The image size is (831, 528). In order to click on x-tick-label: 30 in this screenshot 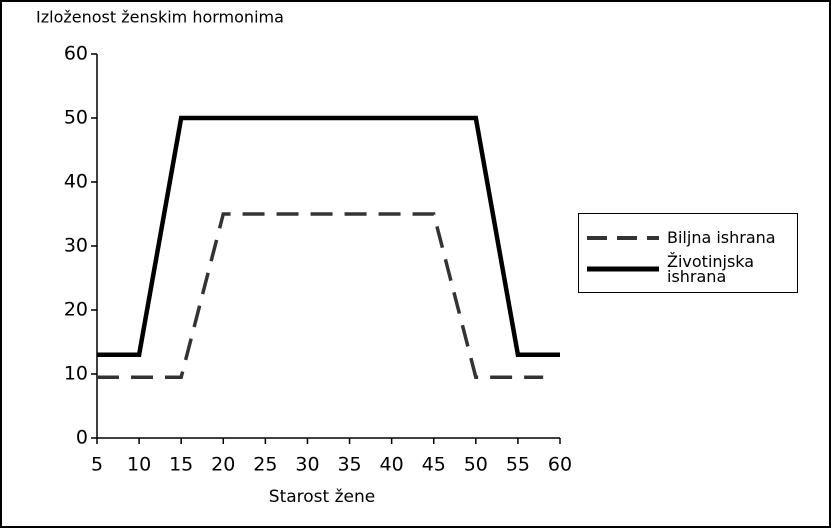, I will do `click(307, 465)`.